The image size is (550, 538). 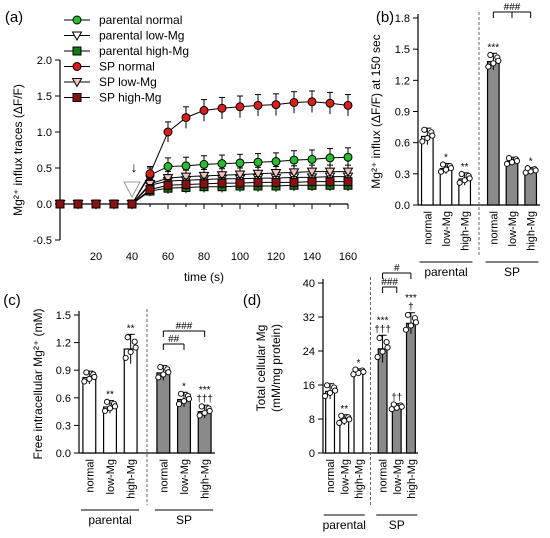 I want to click on x-tick-label: 20, so click(x=96, y=257).